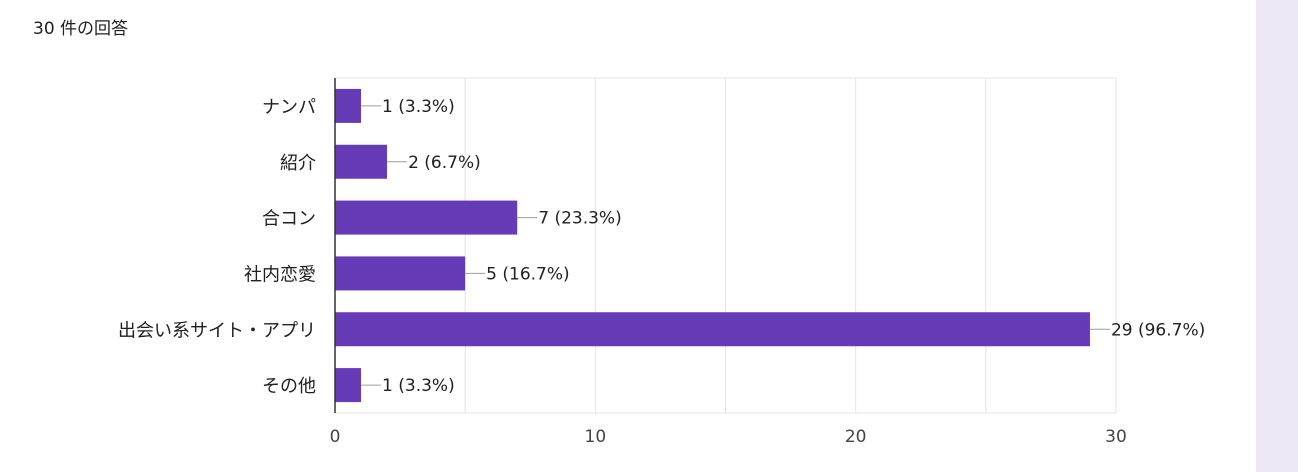  Describe the element at coordinates (1116, 437) in the screenshot. I see `x-tick-label: 30` at that location.